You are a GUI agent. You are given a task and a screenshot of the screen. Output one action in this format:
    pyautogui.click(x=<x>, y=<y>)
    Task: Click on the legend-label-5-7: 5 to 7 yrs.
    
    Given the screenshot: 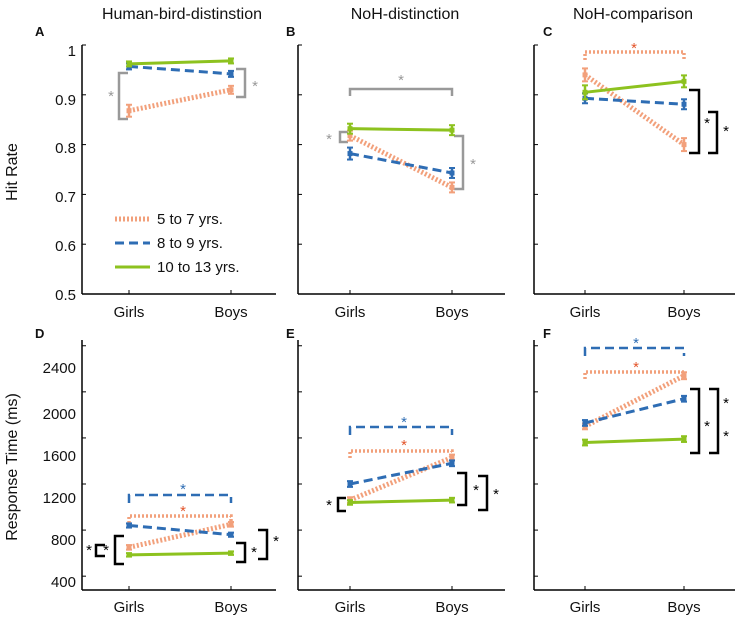 What is the action you would take?
    pyautogui.click(x=190, y=219)
    